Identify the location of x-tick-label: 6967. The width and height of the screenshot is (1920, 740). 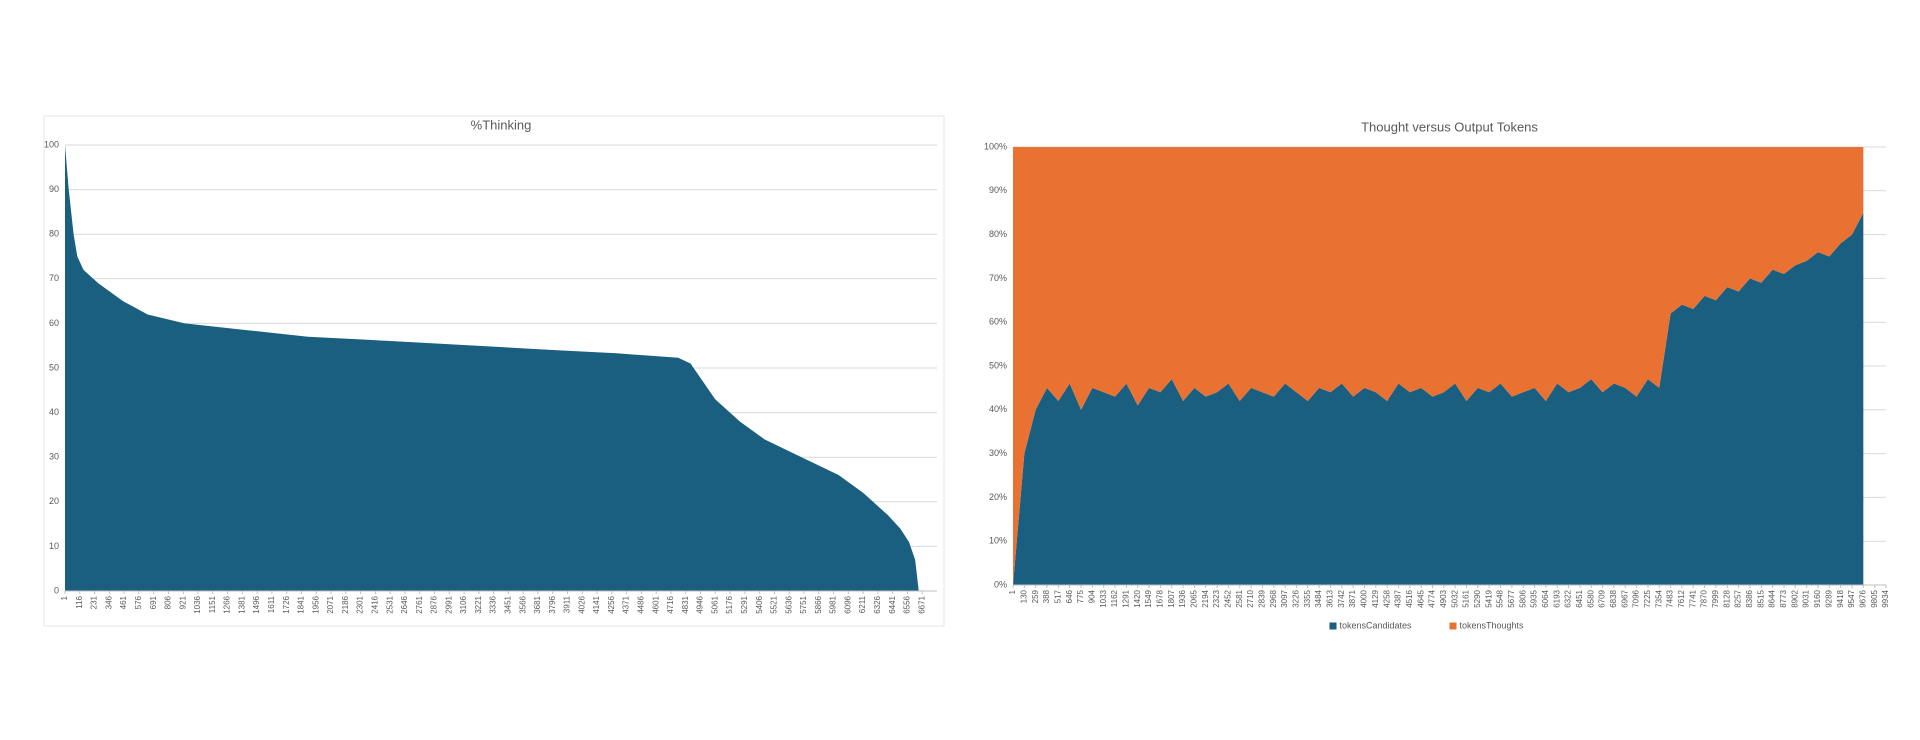
(1624, 598).